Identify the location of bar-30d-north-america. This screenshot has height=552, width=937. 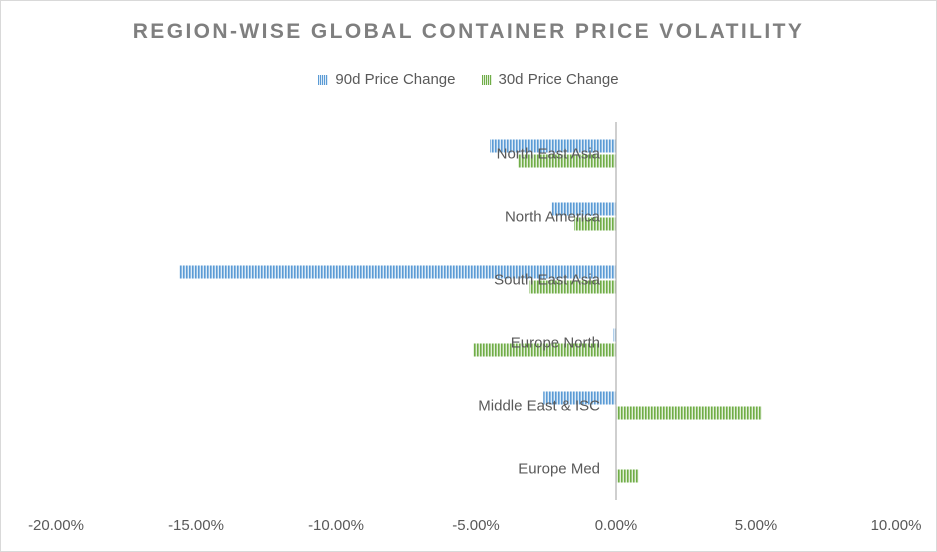
(595, 224).